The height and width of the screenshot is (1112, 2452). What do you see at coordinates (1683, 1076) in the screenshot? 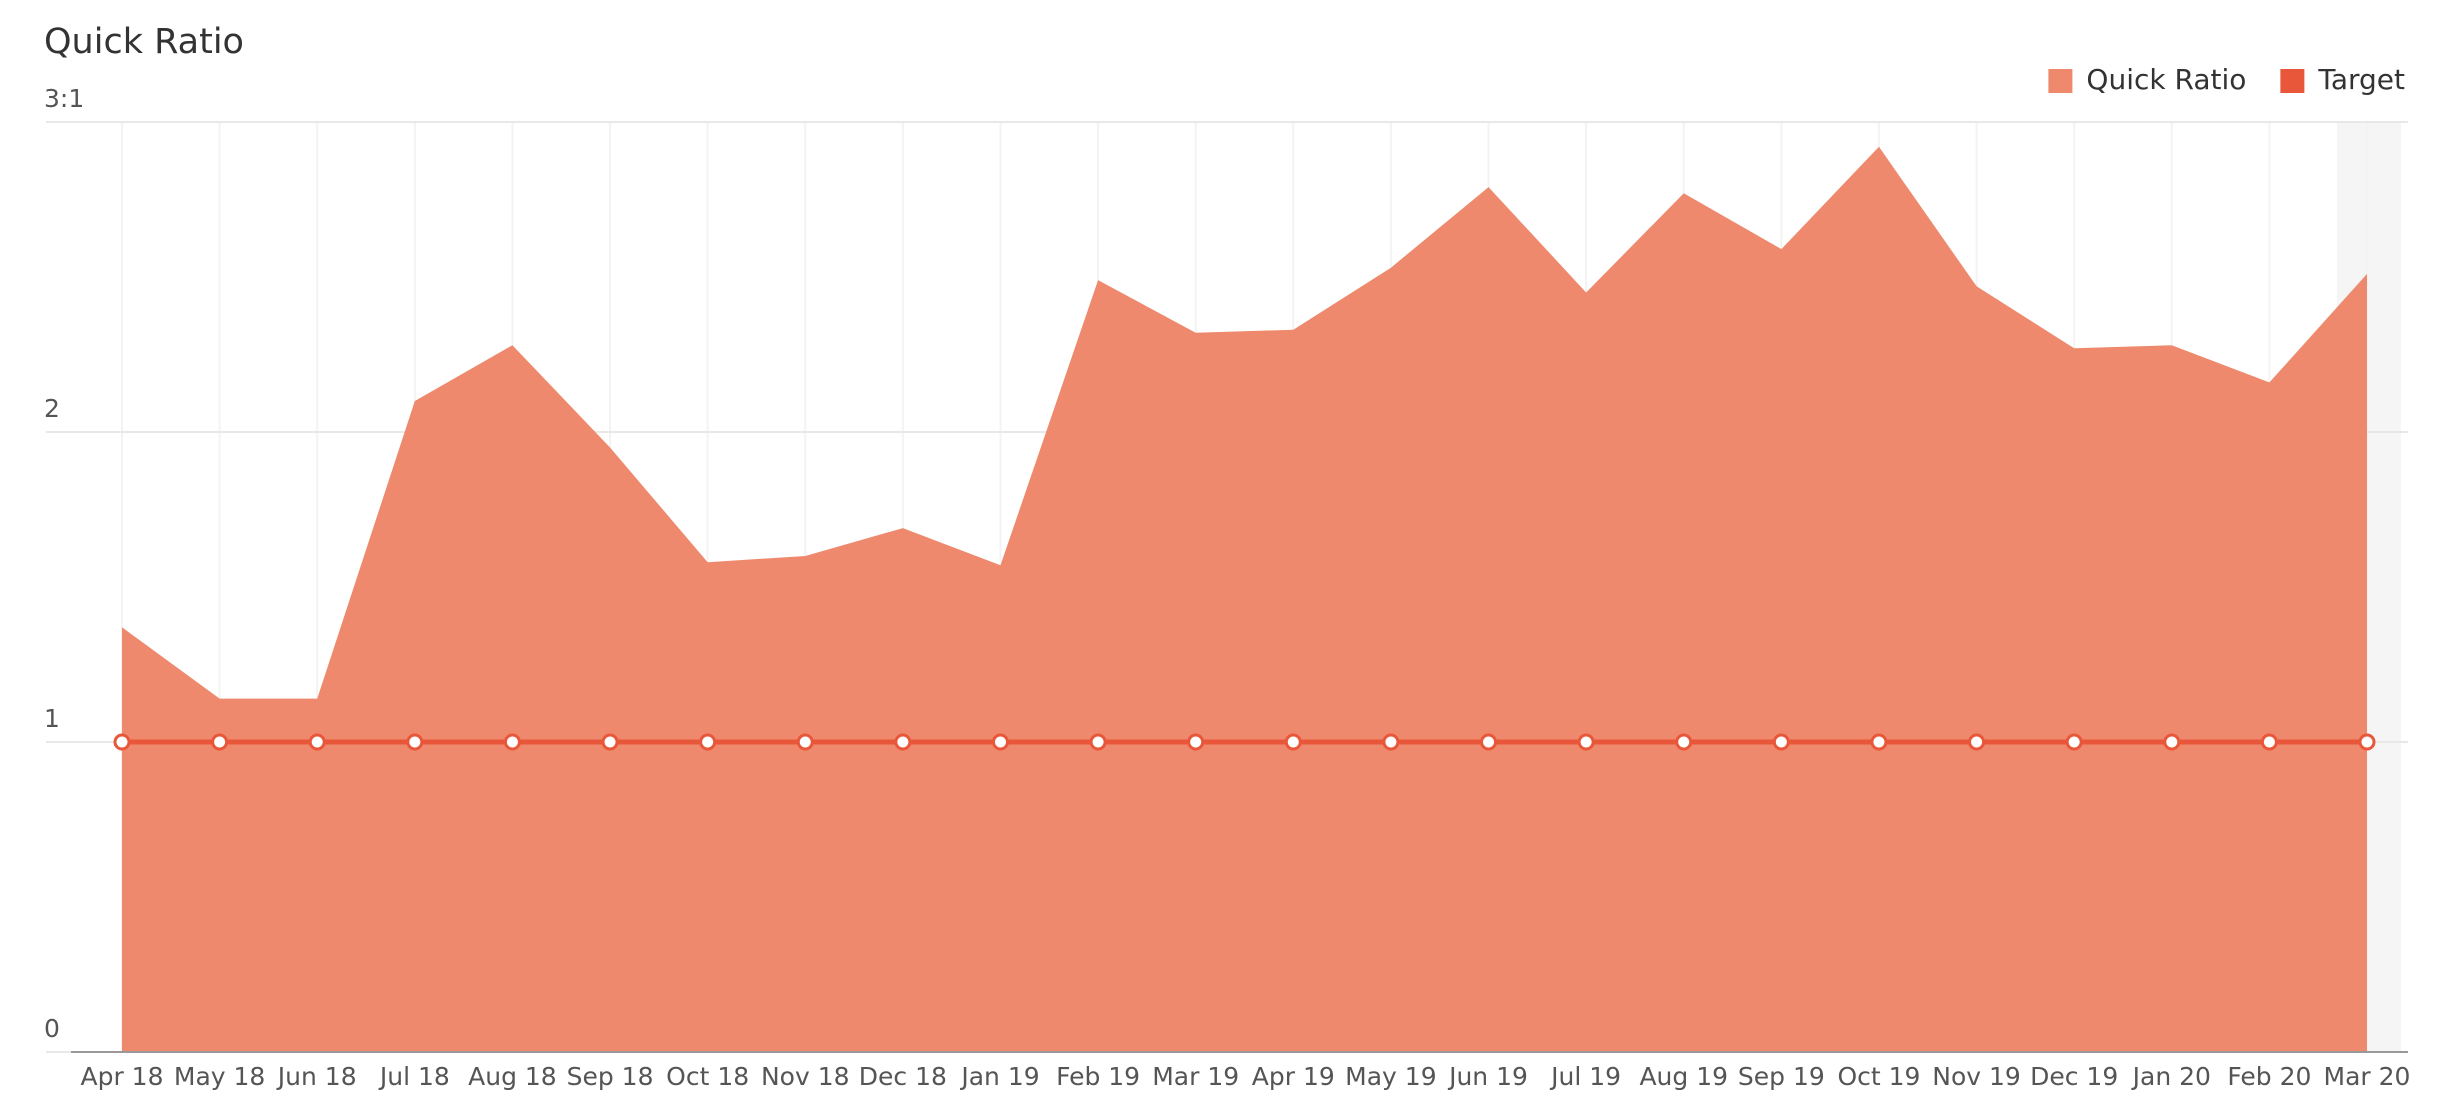
I see `x-tick-label: Aug 19` at bounding box center [1683, 1076].